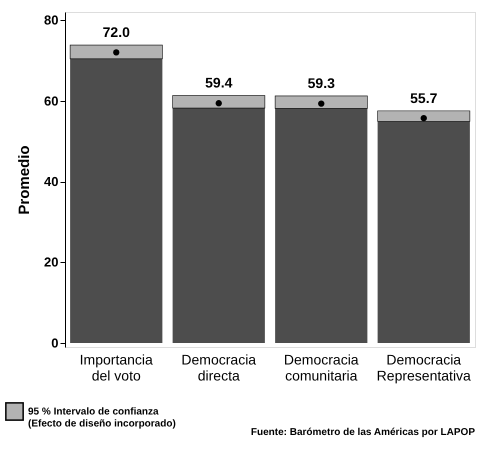 This screenshot has width=496, height=462. I want to click on y-tick-label: 0, so click(54, 342).